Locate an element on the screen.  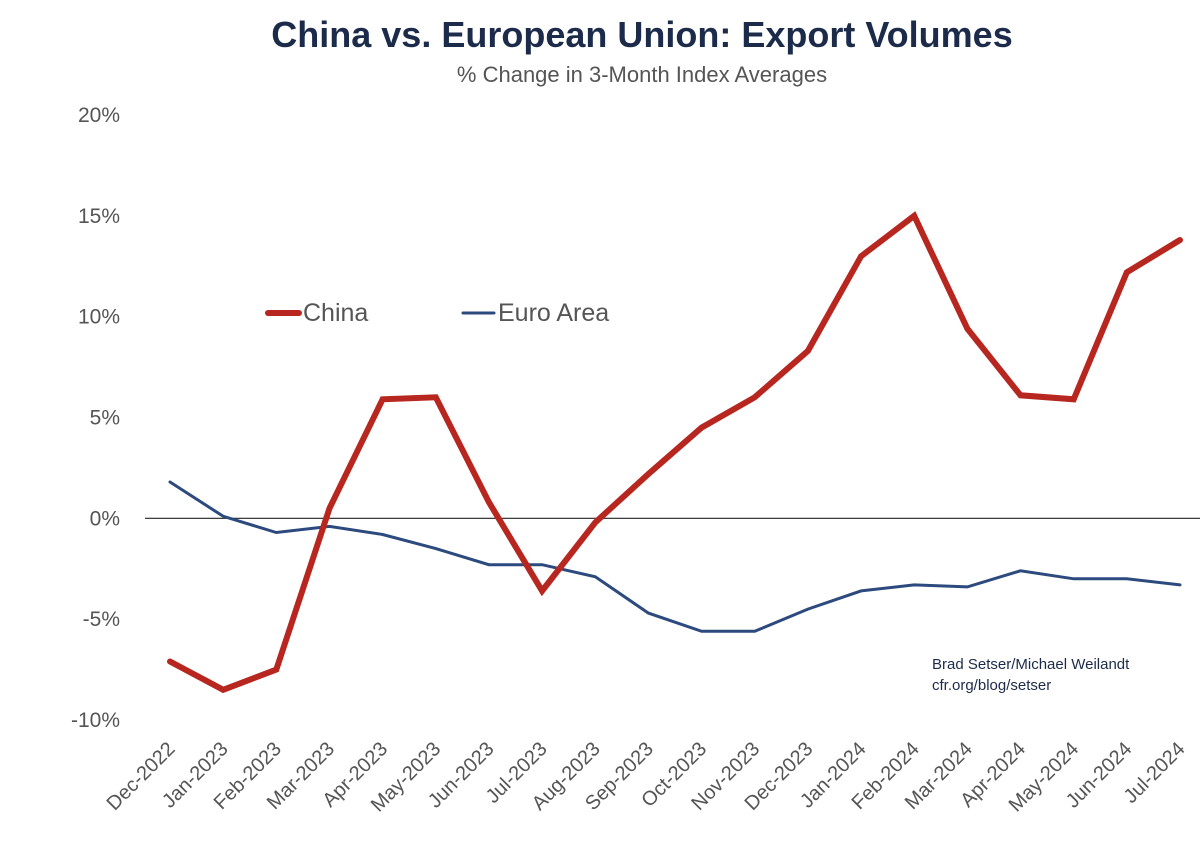
chart-subtitle: % Change in 3-Month Index Averages is located at coordinates (642, 74).